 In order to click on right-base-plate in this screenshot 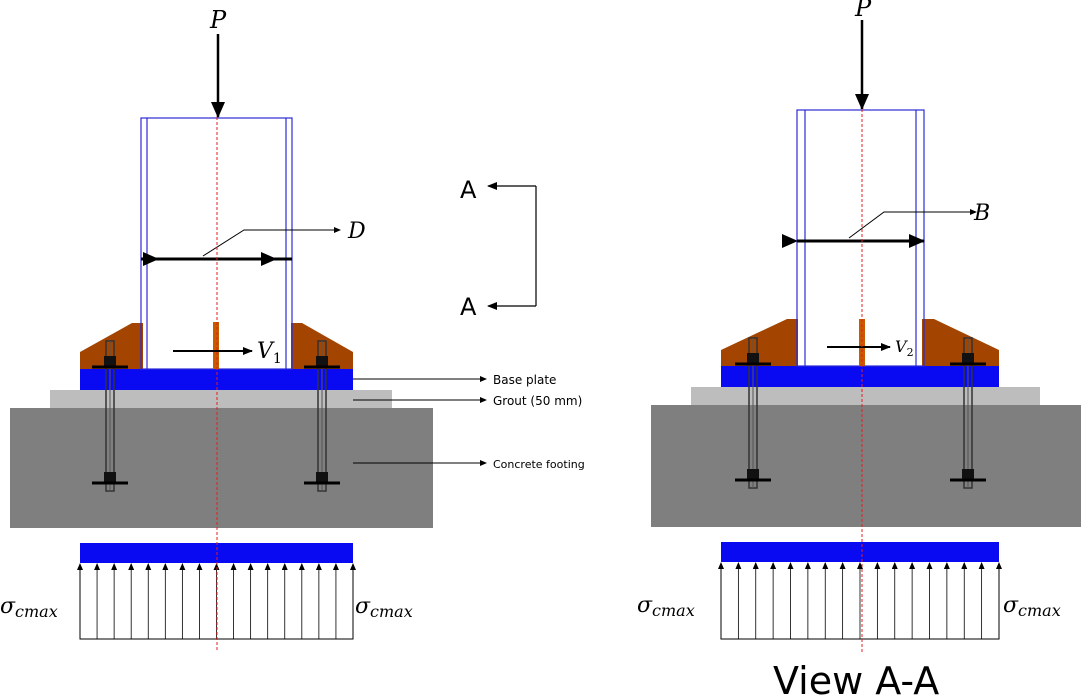, I will do `click(860, 376)`.